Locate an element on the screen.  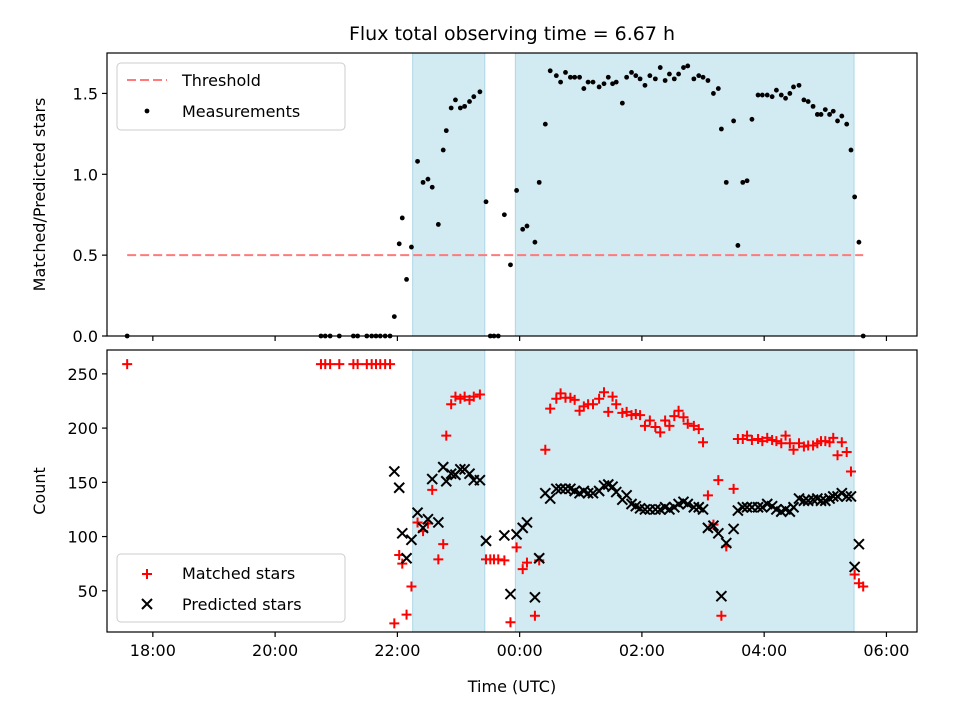
chart-title: Flux total observing time = 6.67 h is located at coordinates (512, 34).